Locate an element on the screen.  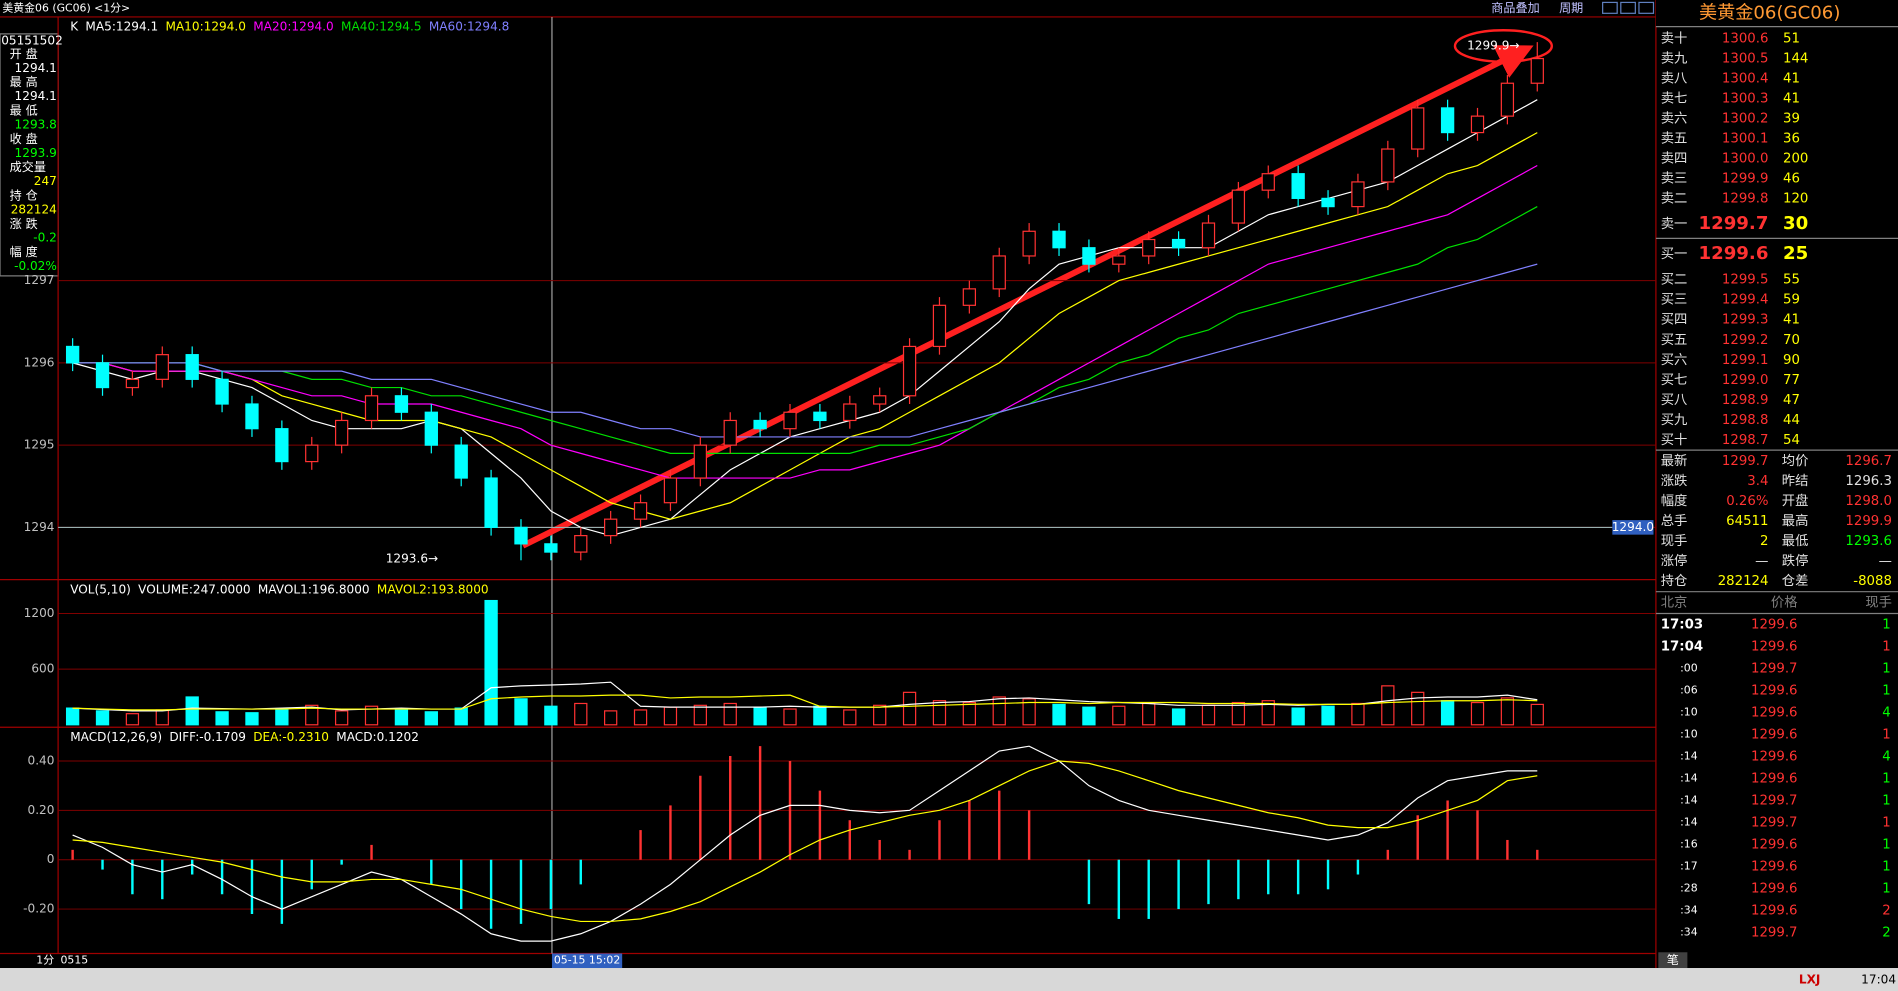
book-price: 1299.4 is located at coordinates (1745, 300).